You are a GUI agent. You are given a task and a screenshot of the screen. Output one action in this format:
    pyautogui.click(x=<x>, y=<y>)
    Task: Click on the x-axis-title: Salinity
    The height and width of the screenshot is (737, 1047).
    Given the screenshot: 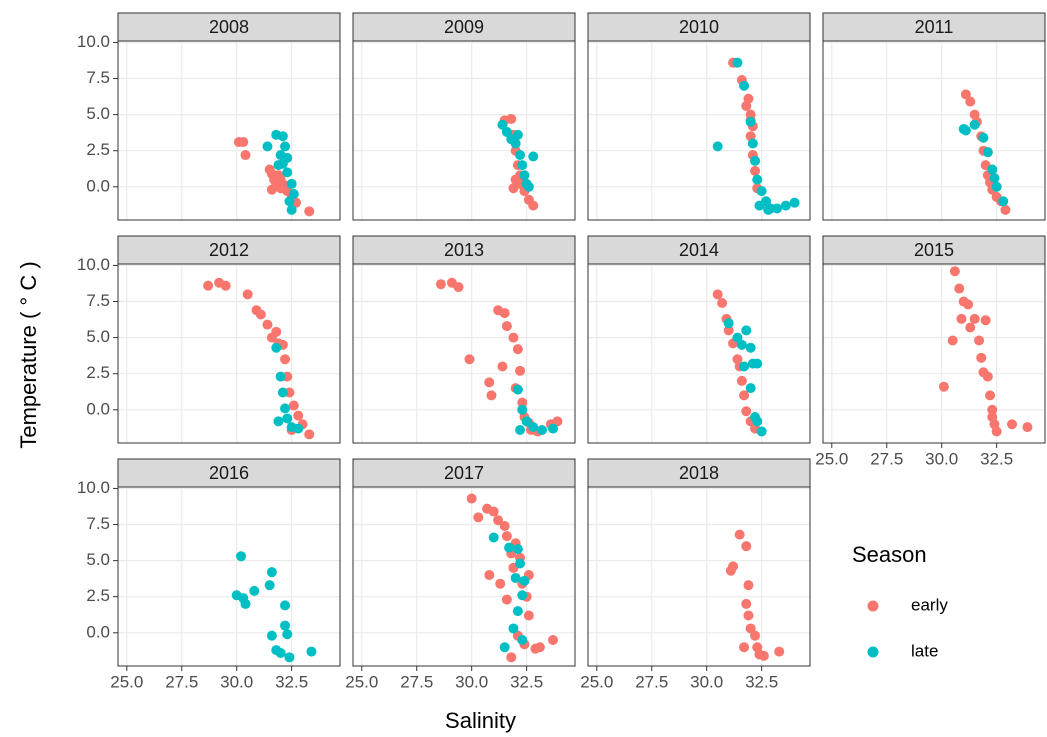 What is the action you would take?
    pyautogui.click(x=480, y=720)
    